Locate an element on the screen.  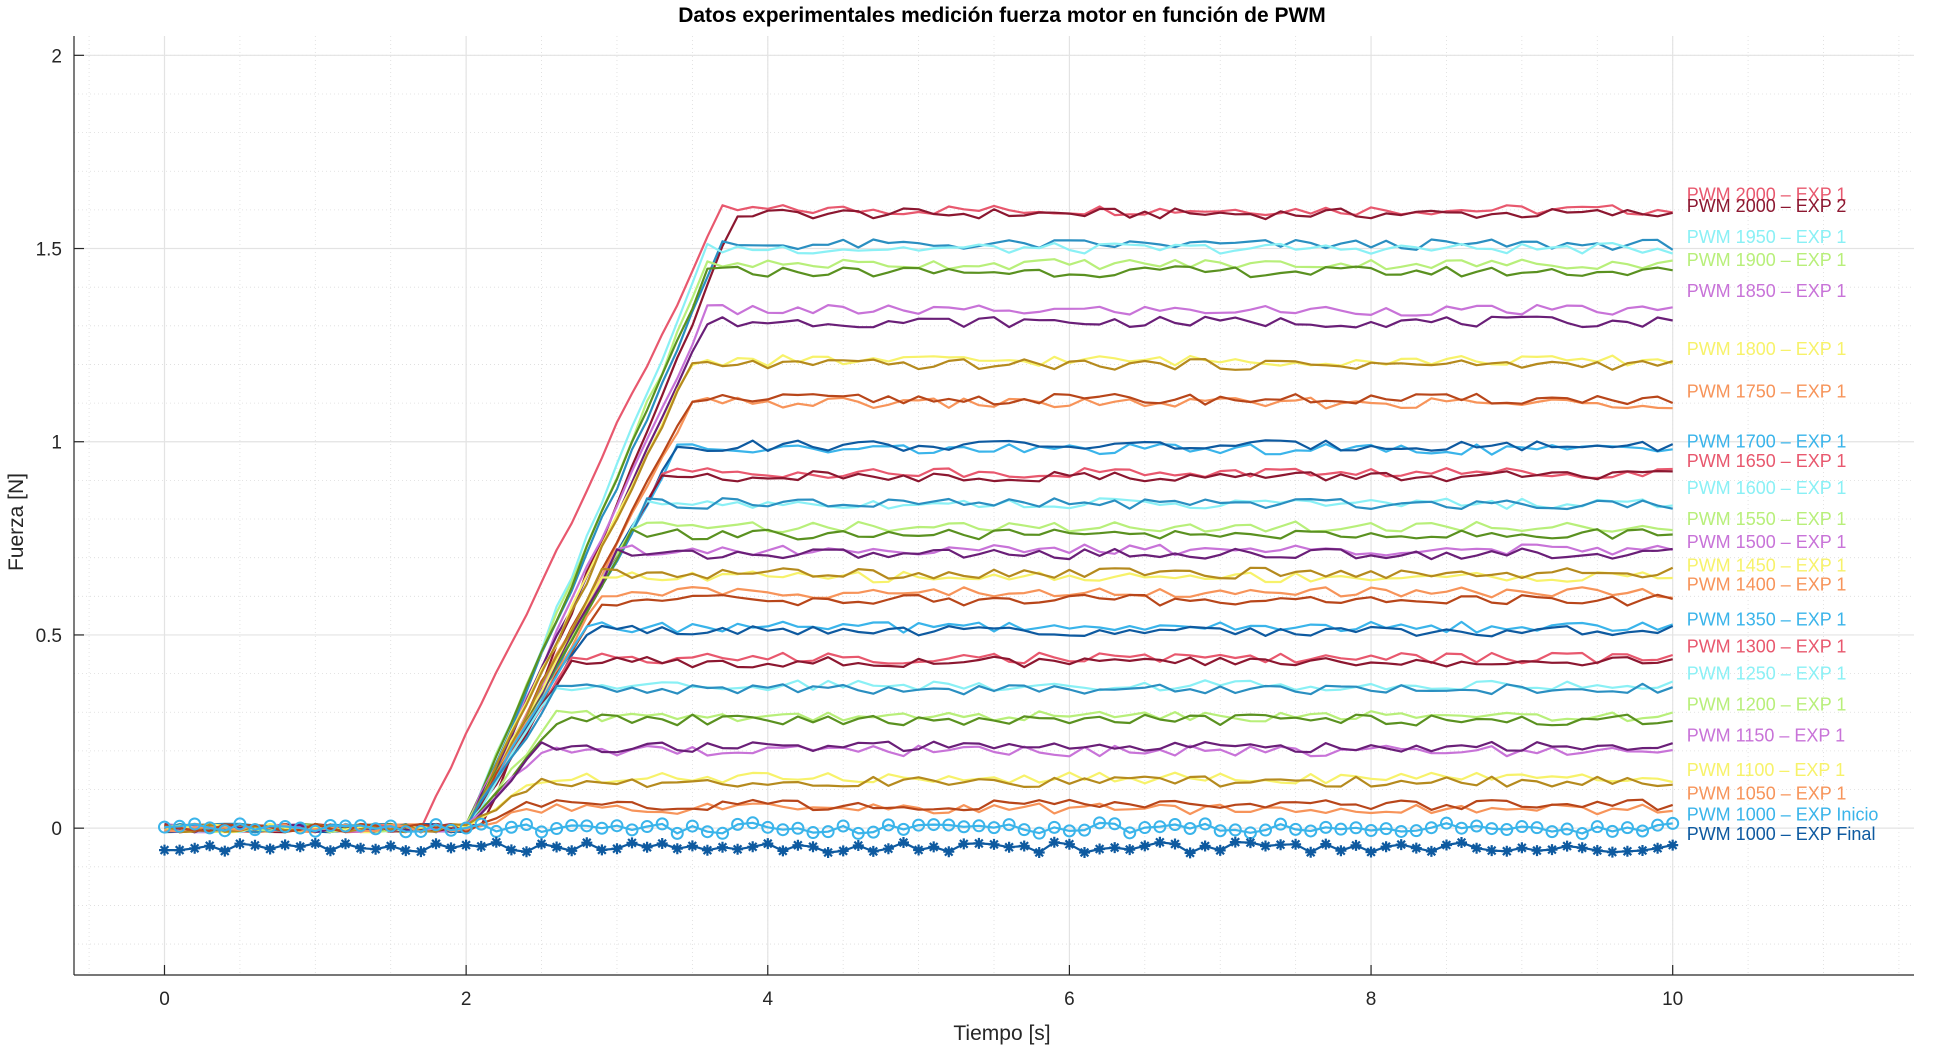
series-label: PWM 1000 – EXP Final is located at coordinates (1781, 834).